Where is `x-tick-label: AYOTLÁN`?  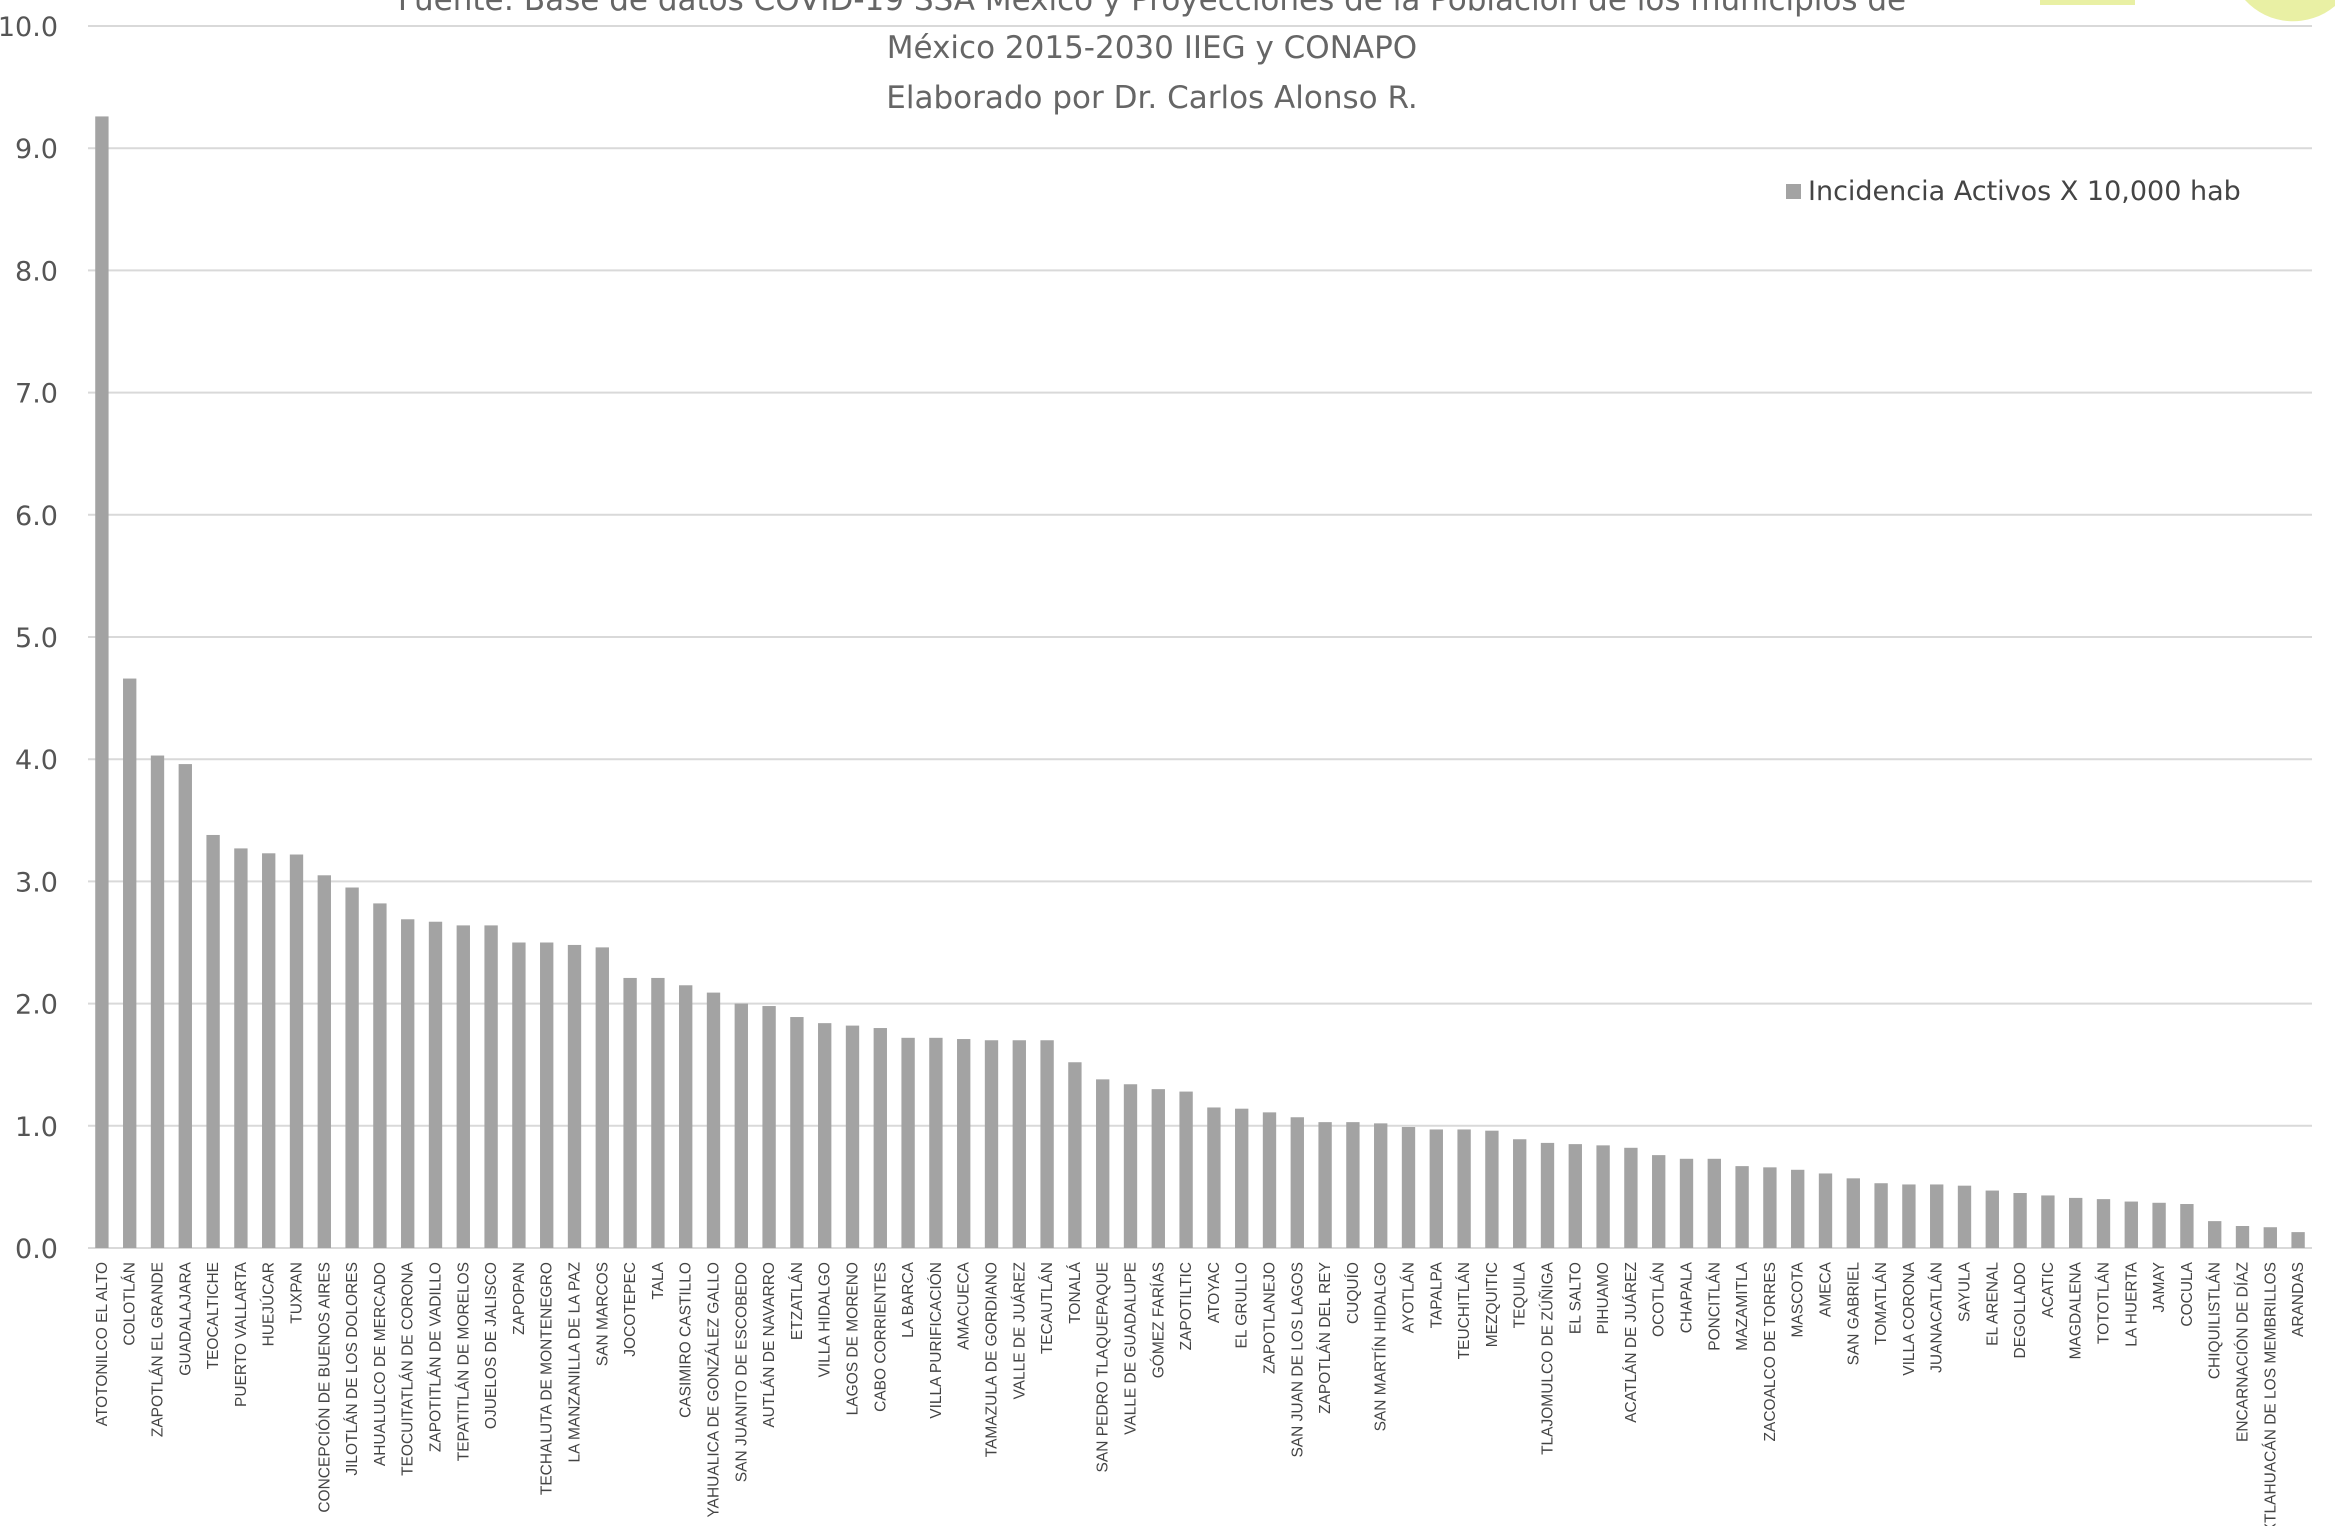 x-tick-label: AYOTLÁN is located at coordinates (1409, 1297).